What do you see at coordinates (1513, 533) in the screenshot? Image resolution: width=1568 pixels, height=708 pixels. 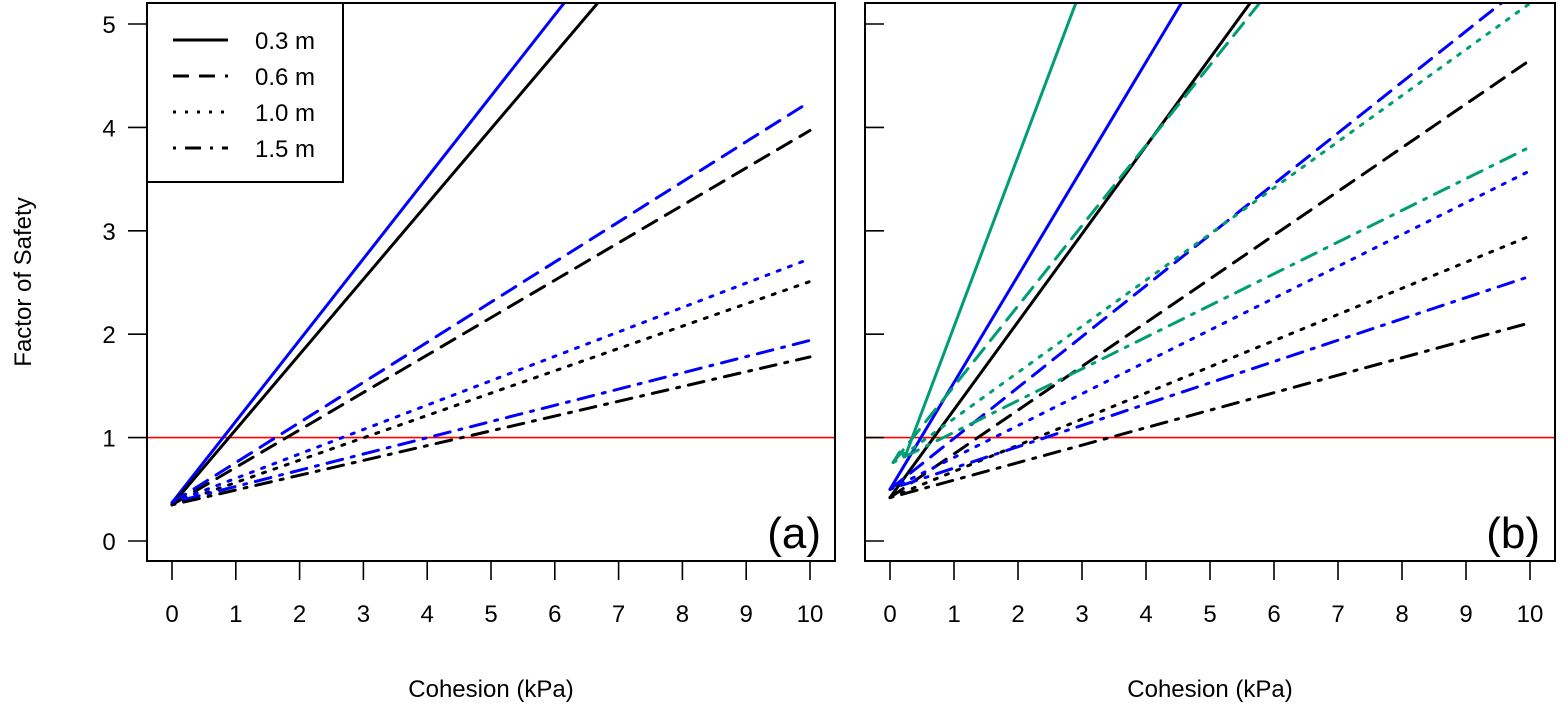 I see `panel-label-b: (b)` at bounding box center [1513, 533].